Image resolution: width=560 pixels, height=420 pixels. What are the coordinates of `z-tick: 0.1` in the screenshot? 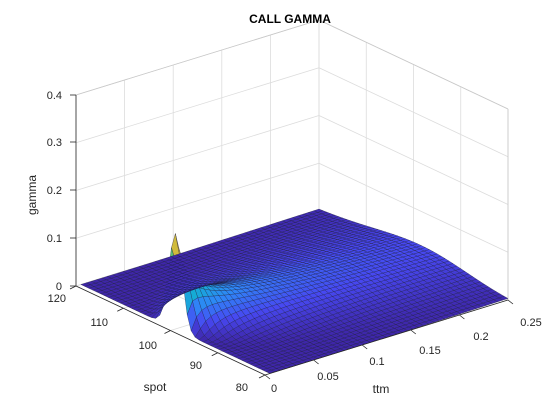 It's located at (61, 239).